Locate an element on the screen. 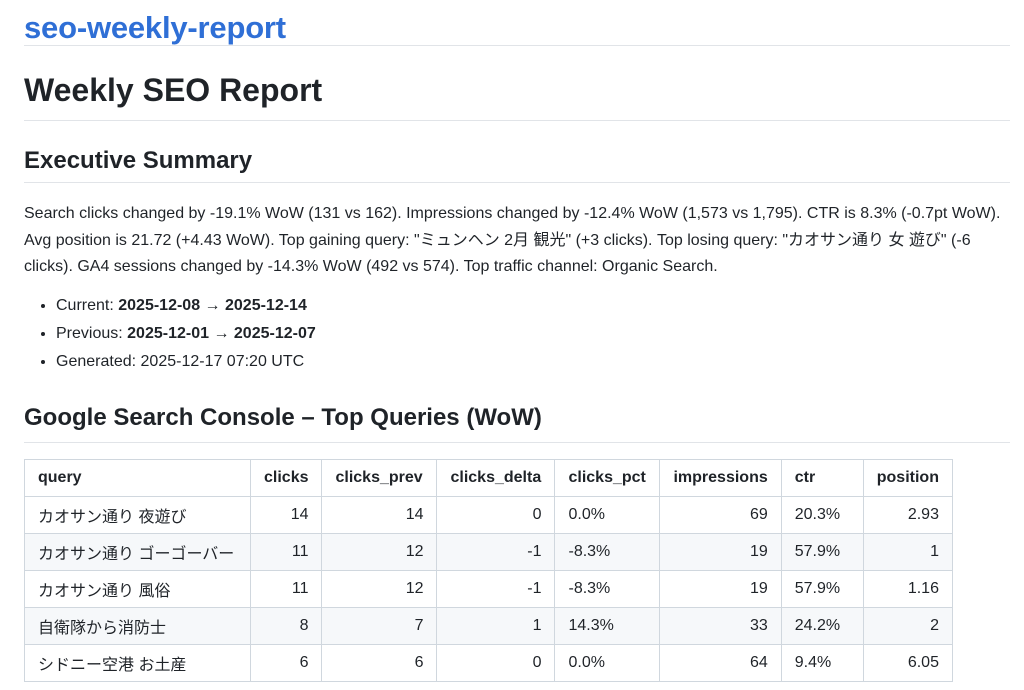 This screenshot has height=690, width=1024. table-row: カオサン通り 風俗 11 12 -1 -8.3% 19 57.9% 1.16 is located at coordinates (488, 588).